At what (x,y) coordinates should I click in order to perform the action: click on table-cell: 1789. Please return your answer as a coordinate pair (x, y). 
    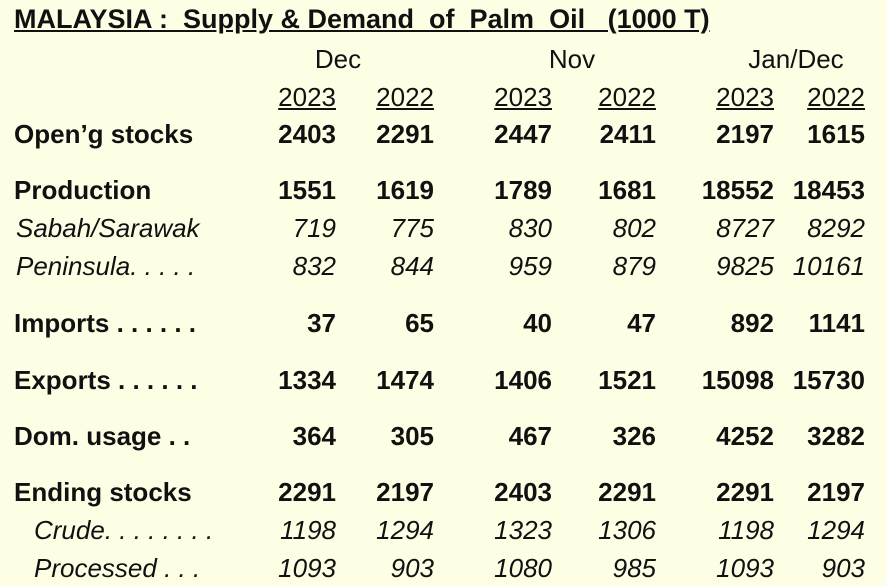
    Looking at the image, I should click on (523, 190).